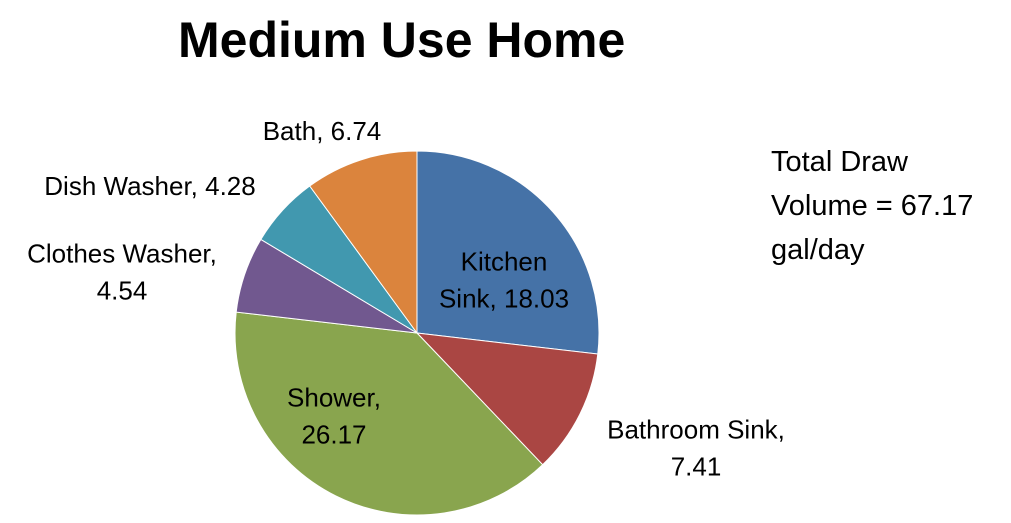  I want to click on data-label-dish-washer: Dish Washer, 4.28, so click(149, 186).